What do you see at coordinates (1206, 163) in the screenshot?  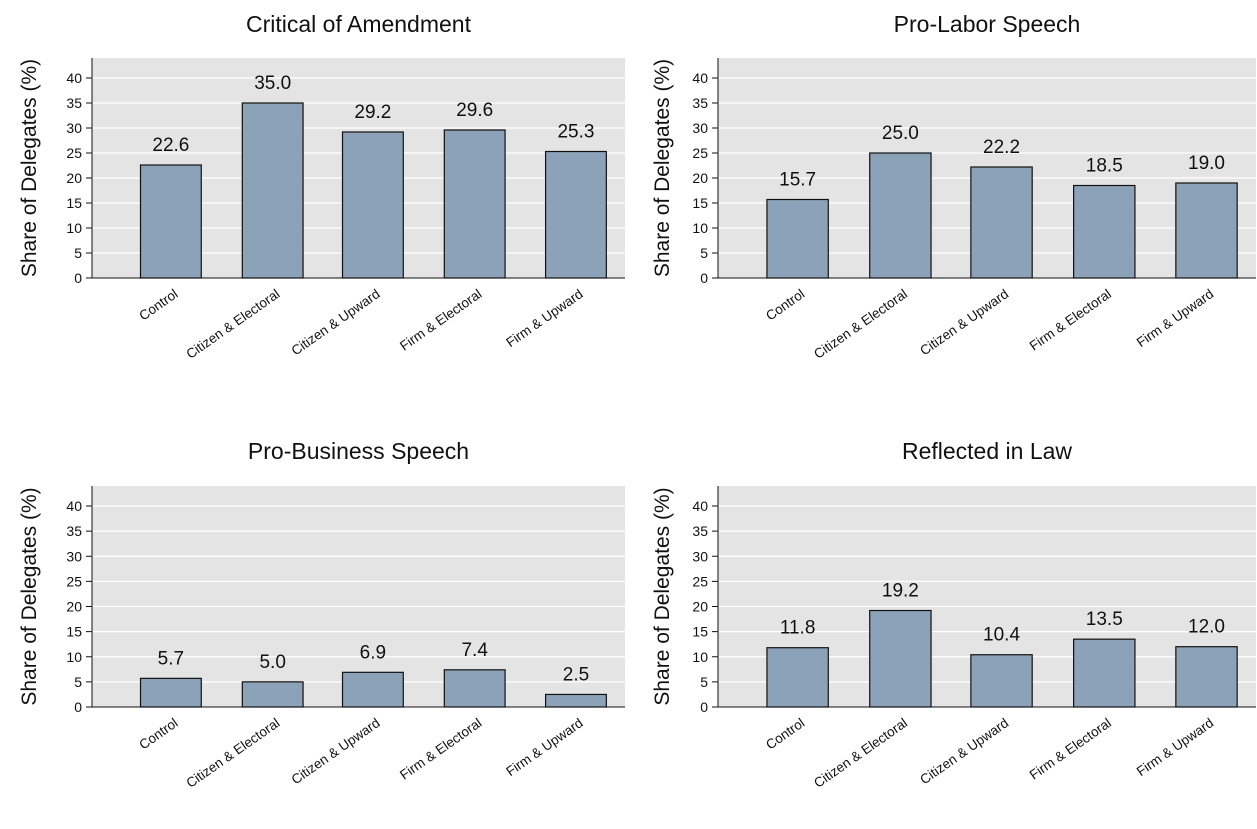 I see `data-label: 19.0` at bounding box center [1206, 163].